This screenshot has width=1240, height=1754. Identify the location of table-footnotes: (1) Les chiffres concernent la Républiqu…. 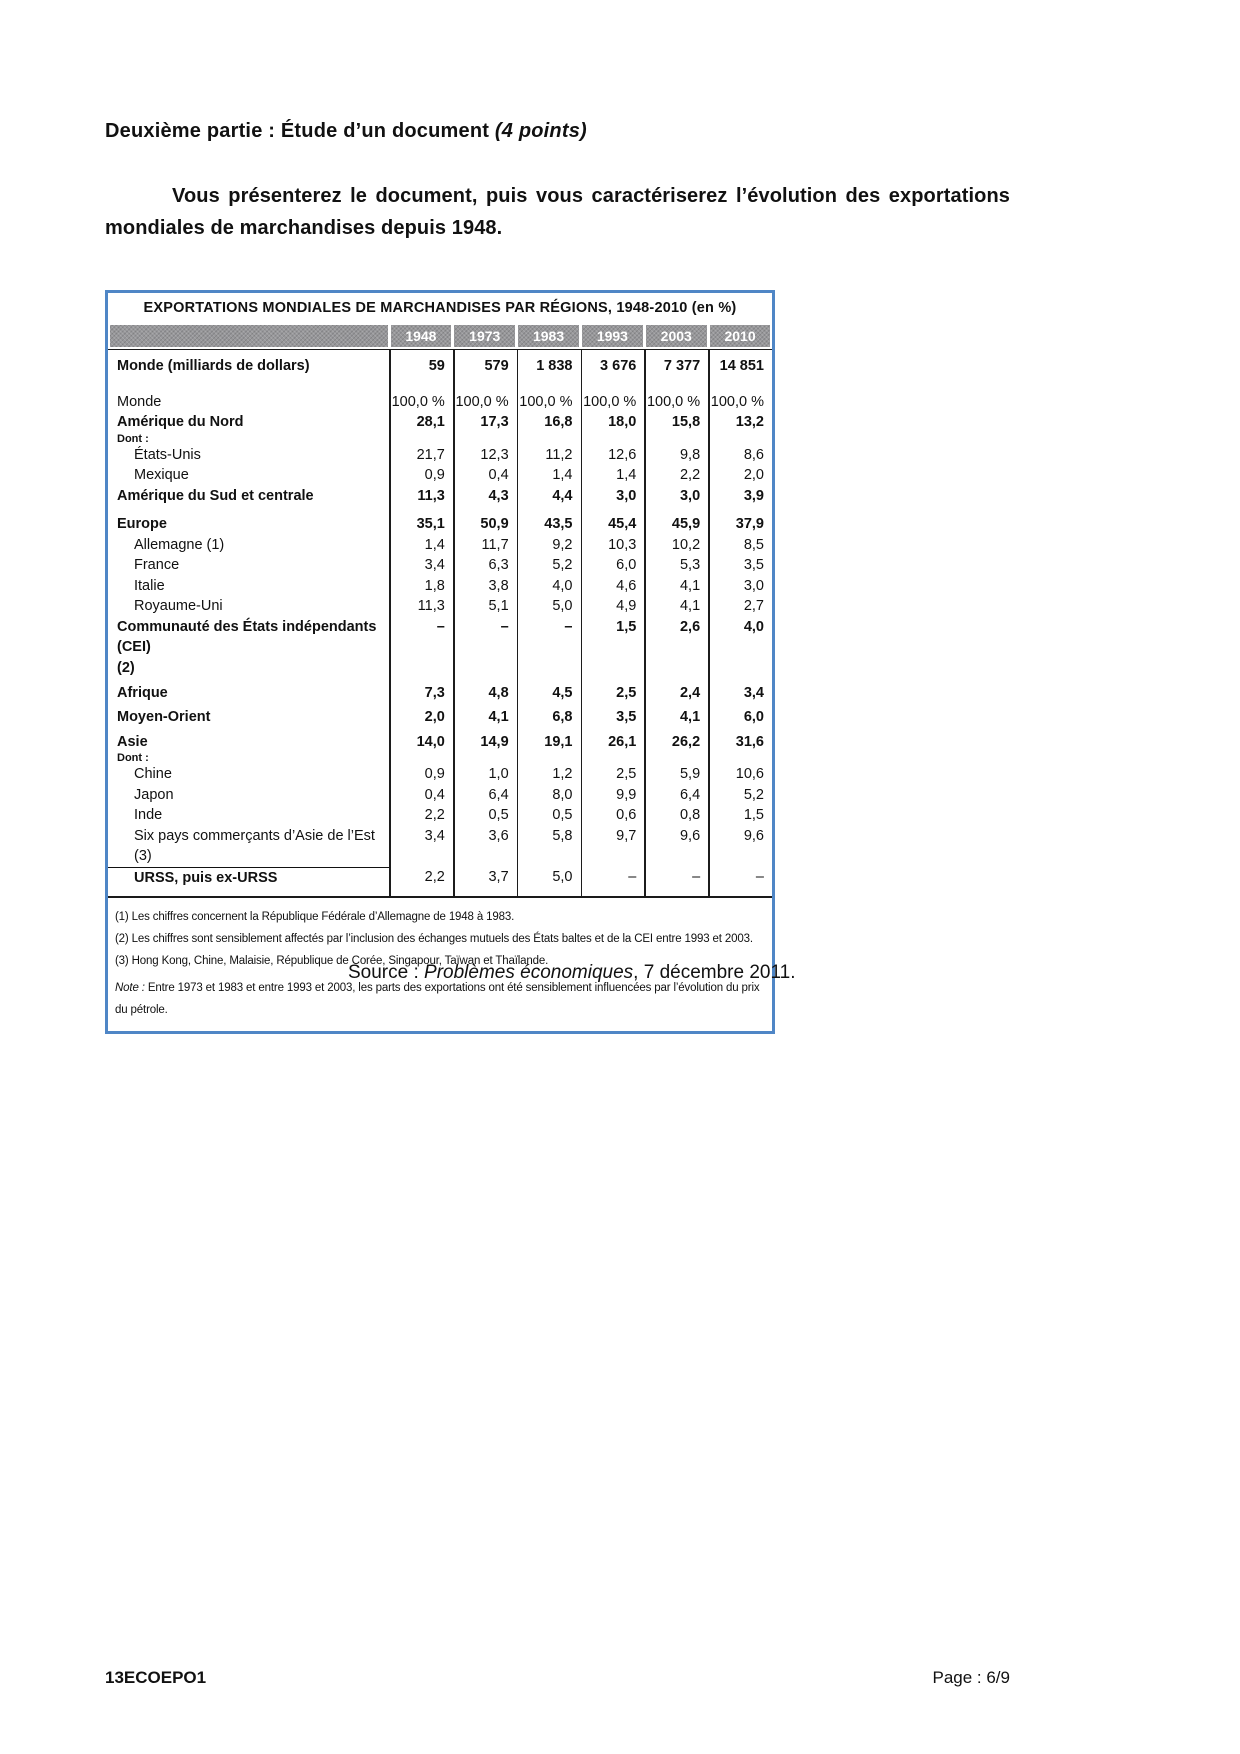
(440, 964).